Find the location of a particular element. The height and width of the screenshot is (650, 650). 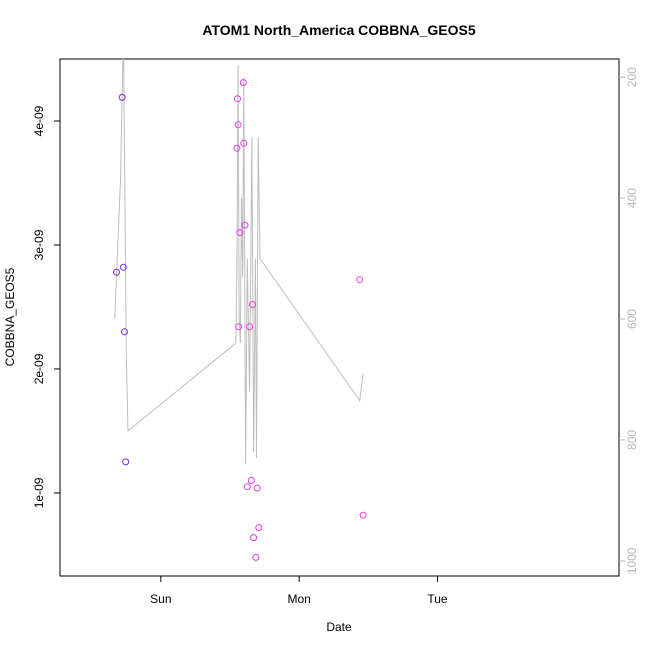

y2-tick-label: 1000 is located at coordinates (632, 560).